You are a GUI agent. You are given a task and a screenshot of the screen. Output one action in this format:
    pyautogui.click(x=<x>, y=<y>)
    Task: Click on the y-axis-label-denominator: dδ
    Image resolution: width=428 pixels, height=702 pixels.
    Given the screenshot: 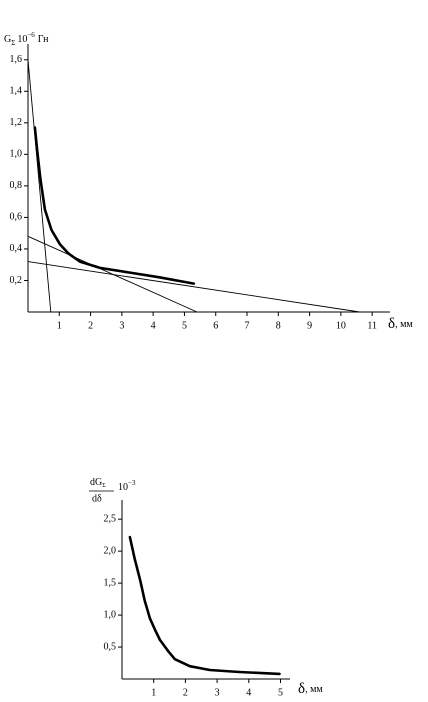 What is the action you would take?
    pyautogui.click(x=97, y=498)
    